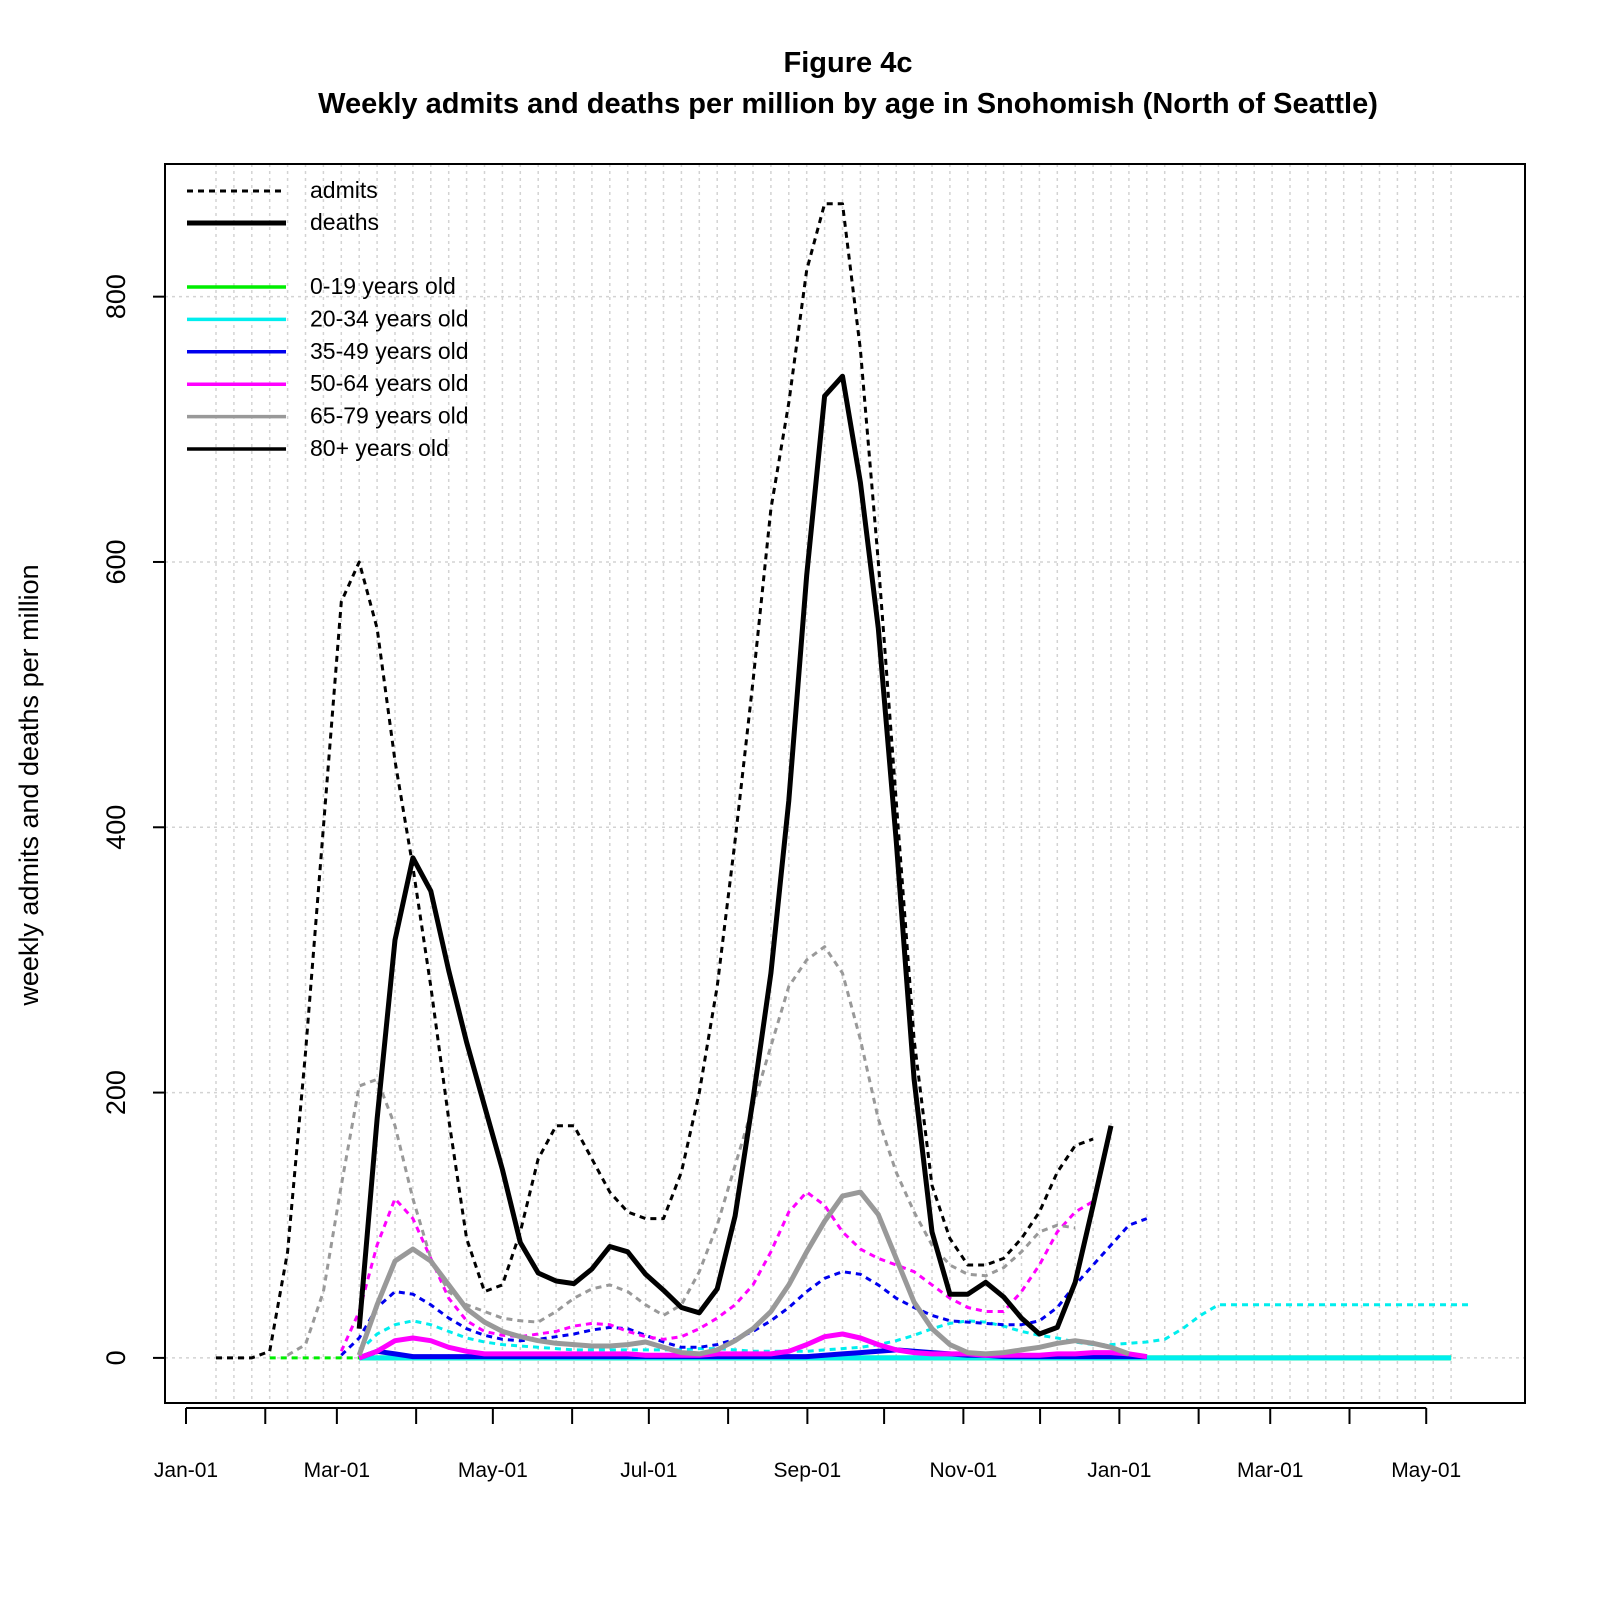 The image size is (1600, 1600). I want to click on x-tick-label: Sep-01, so click(808, 1470).